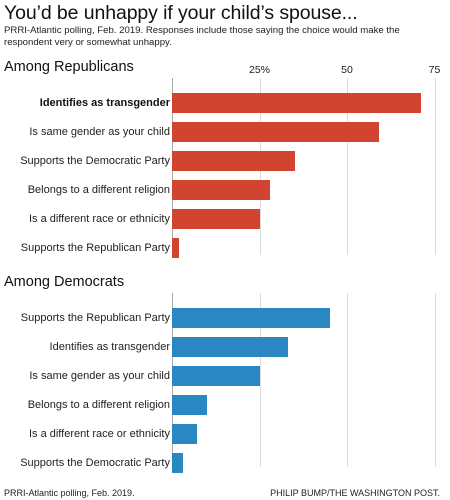 Image resolution: width=450 pixels, height=500 pixels. What do you see at coordinates (69, 493) in the screenshot?
I see `footer-source: PRRI-Atlantic polling, Feb. 2019.` at bounding box center [69, 493].